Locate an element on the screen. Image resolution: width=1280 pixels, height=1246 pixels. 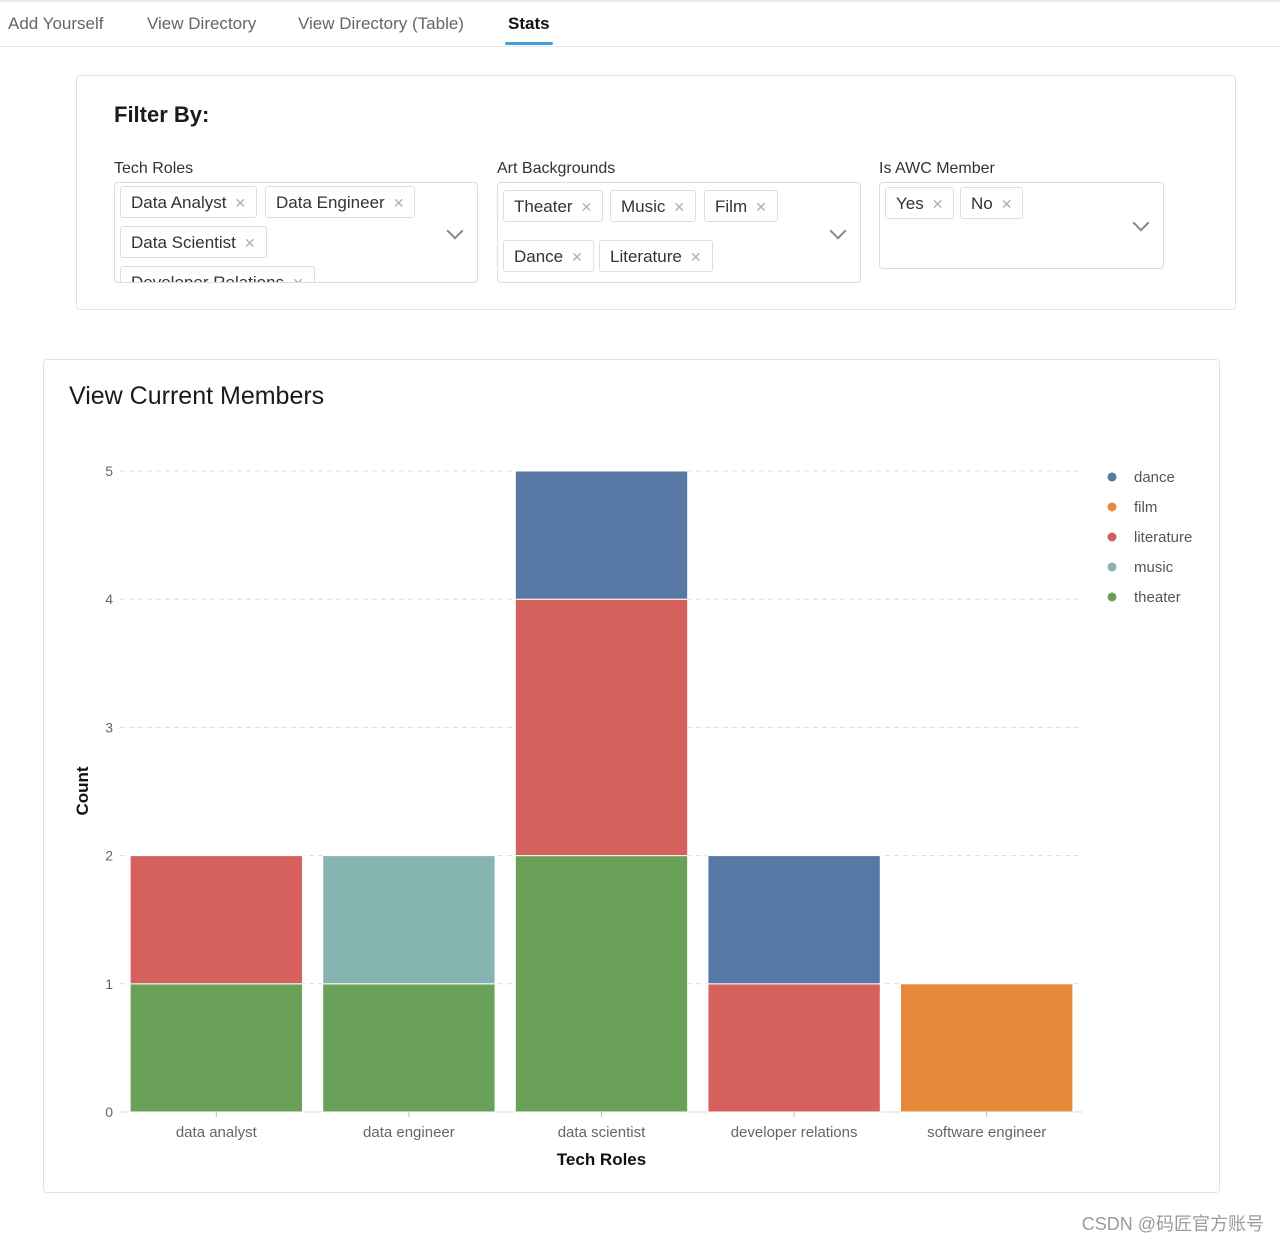
y-tick-label: 2 is located at coordinates (109, 856).